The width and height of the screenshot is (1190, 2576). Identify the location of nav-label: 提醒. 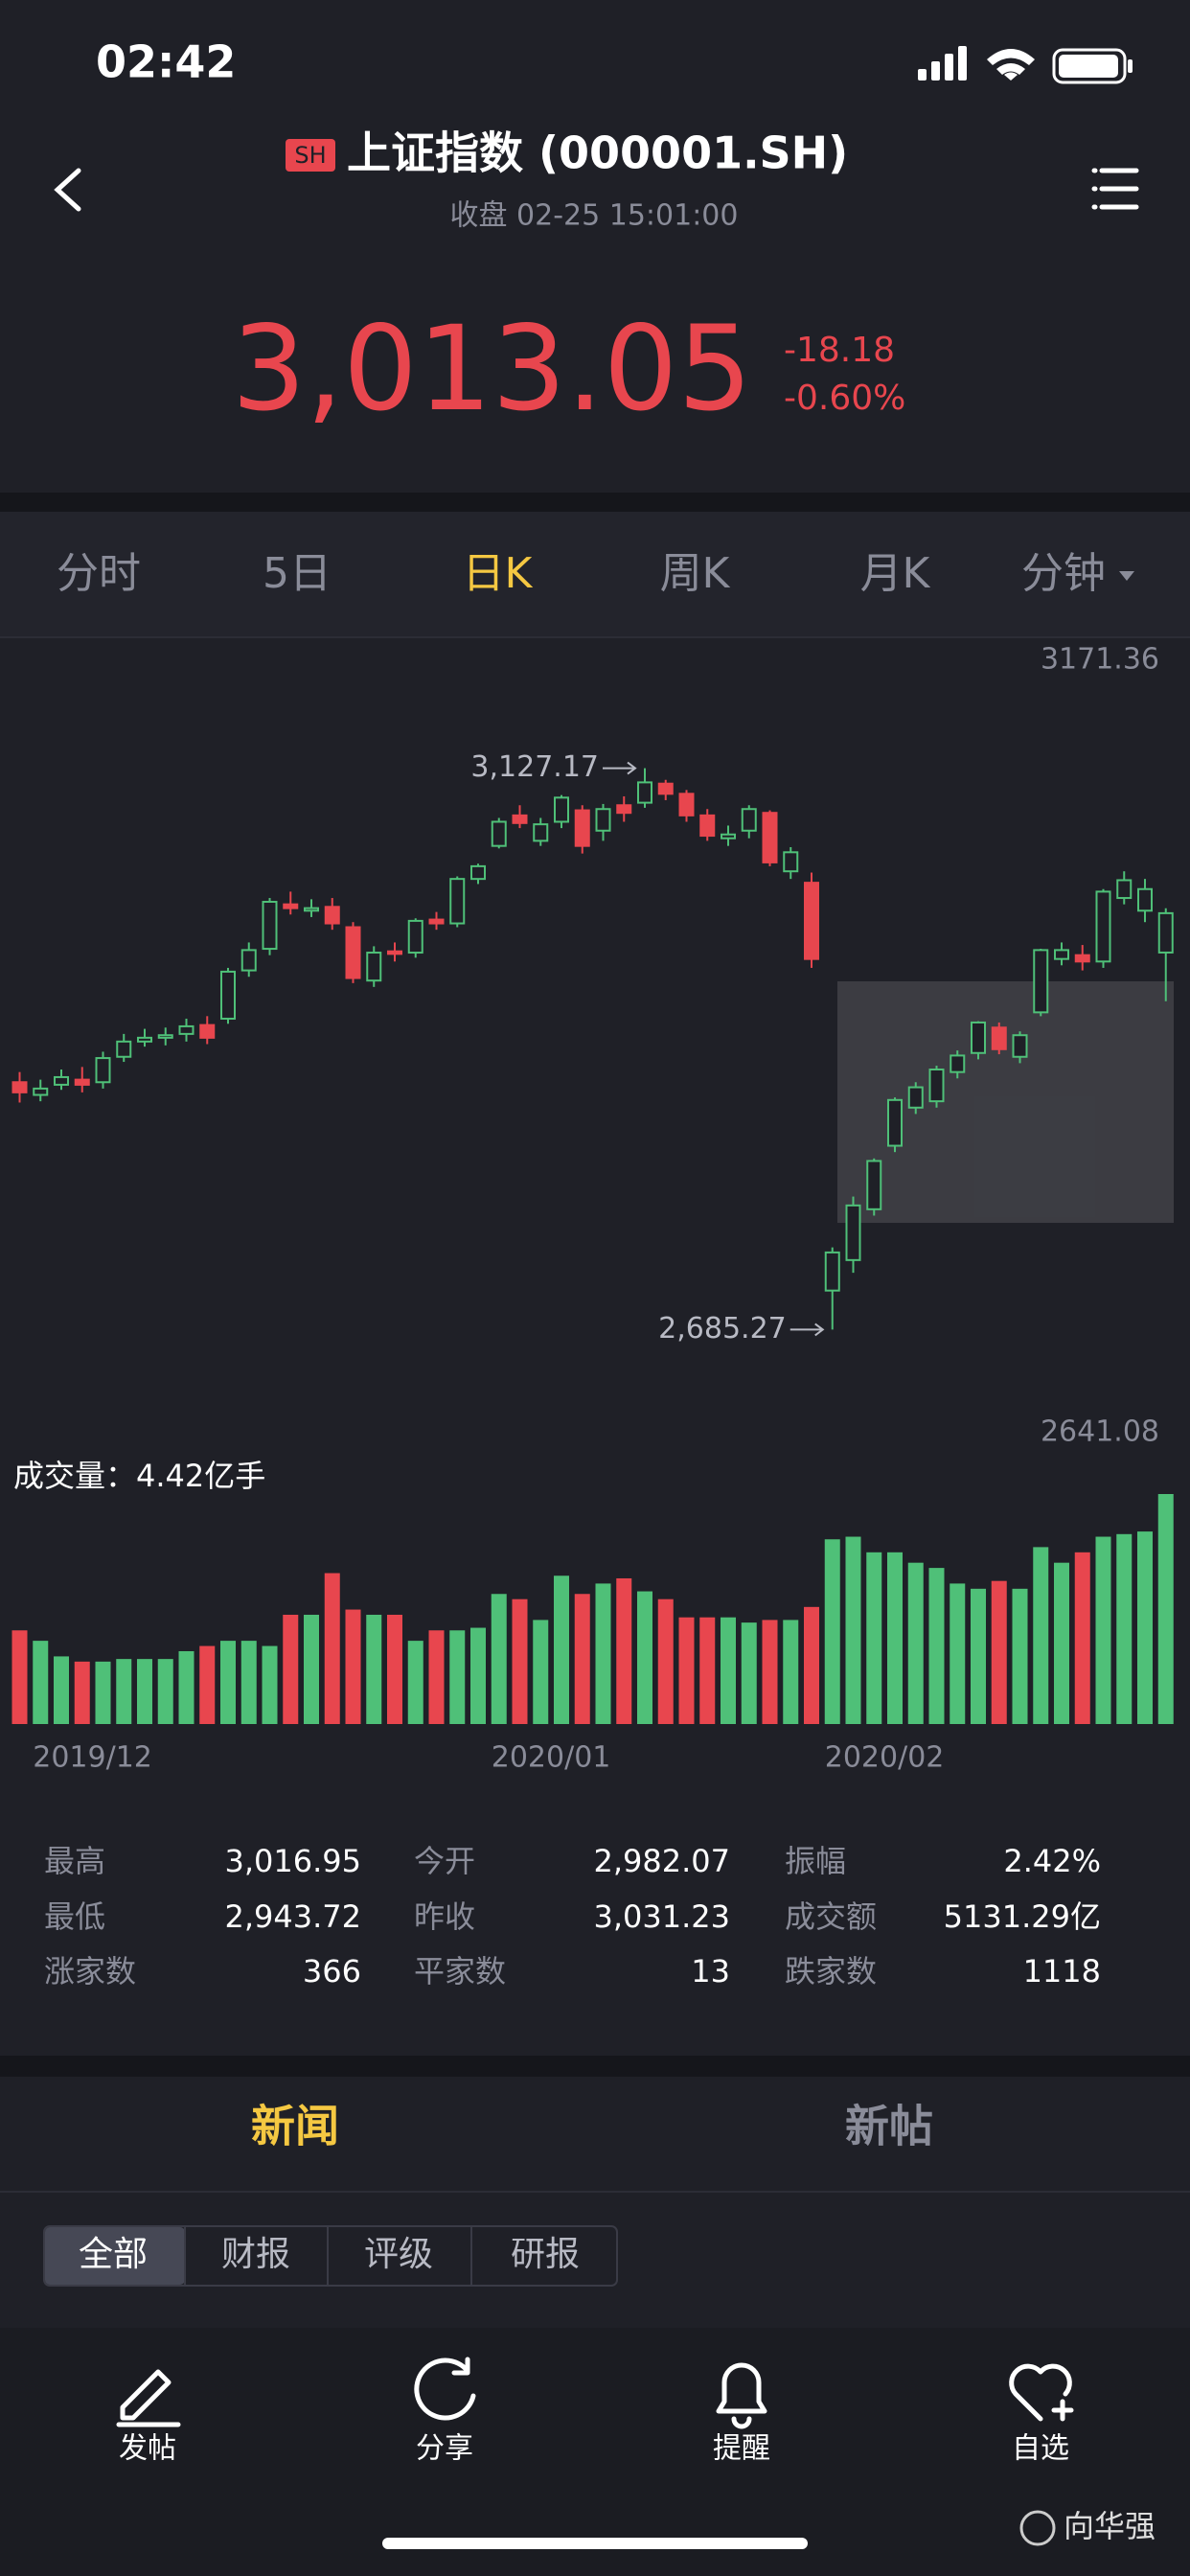
(742, 2449).